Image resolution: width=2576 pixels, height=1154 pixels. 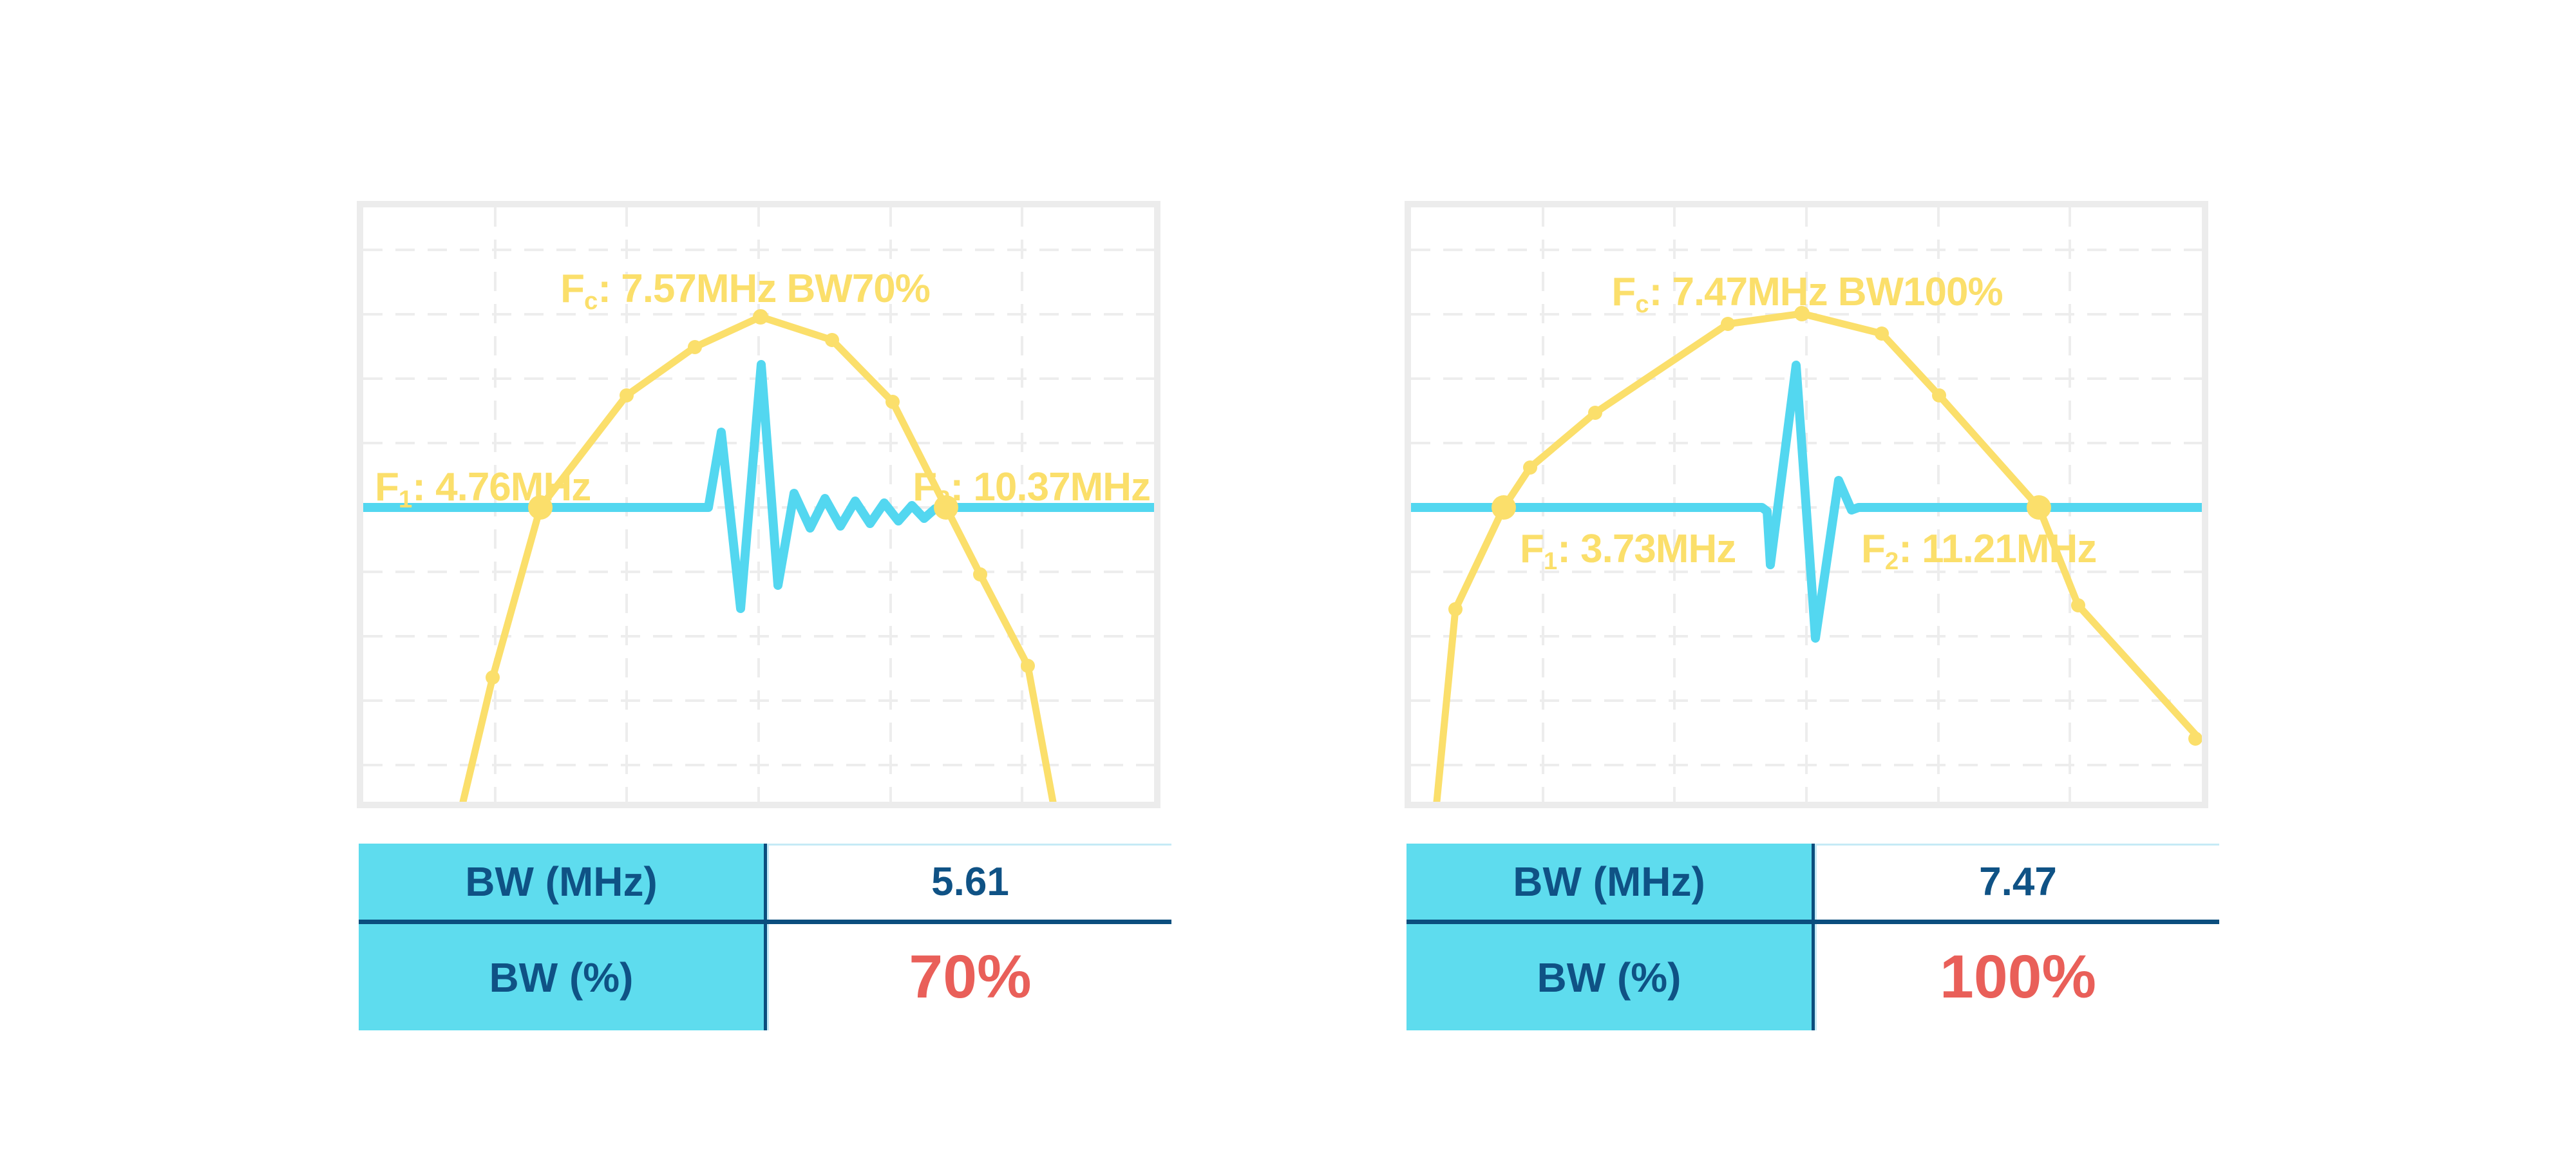 I want to click on f2-annotation-right: F2: 11.21MHz, so click(x=1979, y=551).